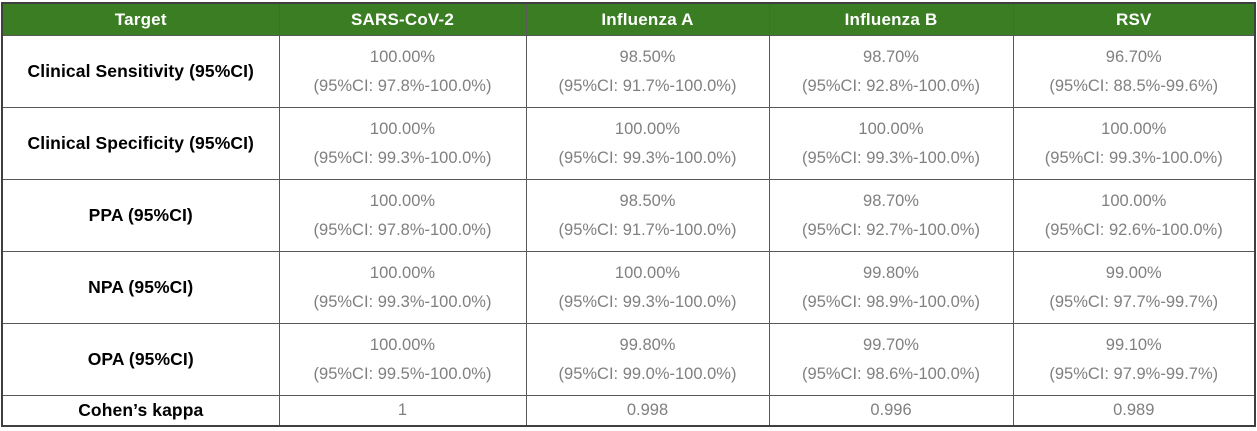  Describe the element at coordinates (140, 71) in the screenshot. I see `row-label-clinical-sensitivity: Clinical Sensitivity (95%CI)` at that location.